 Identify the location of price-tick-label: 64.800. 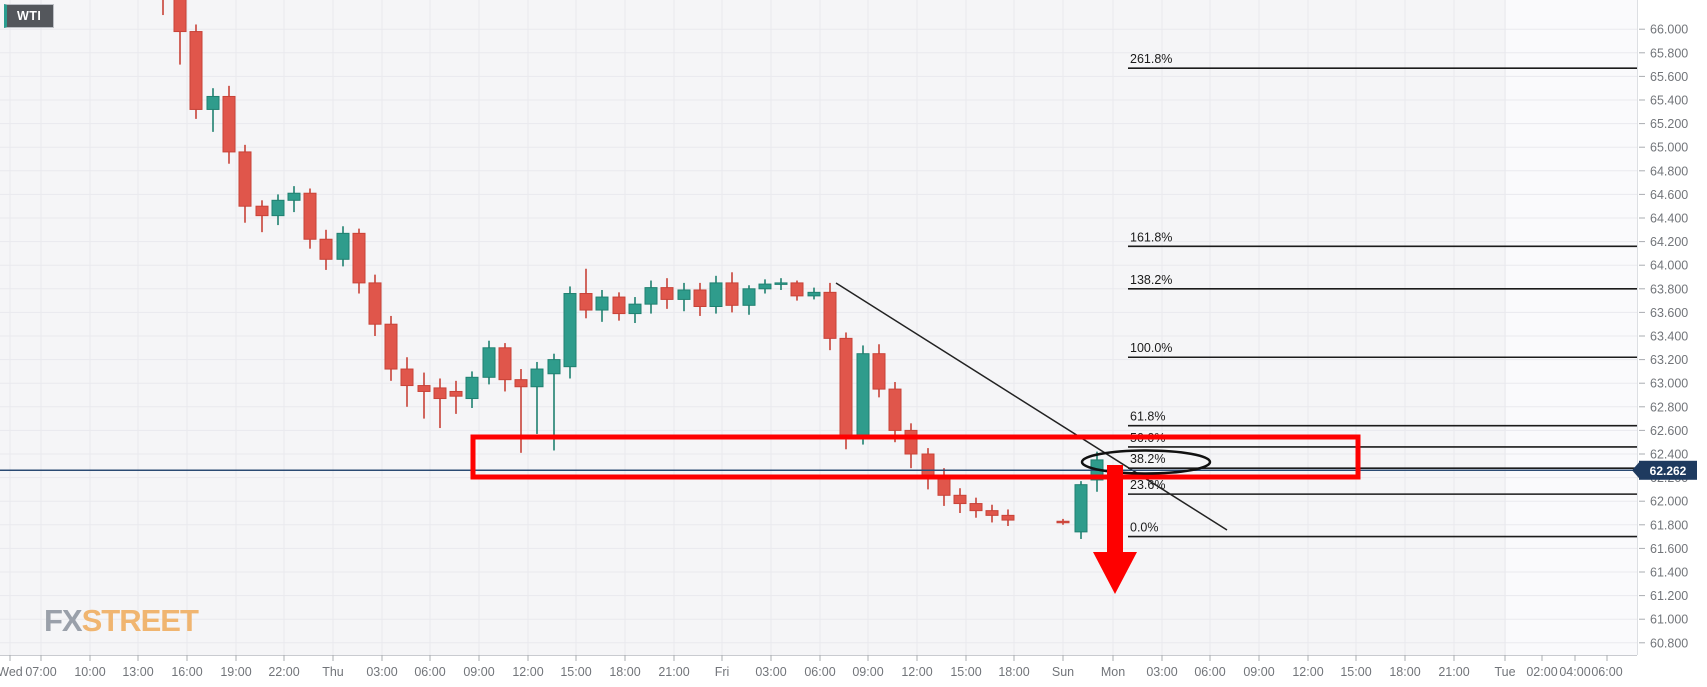
(1669, 171).